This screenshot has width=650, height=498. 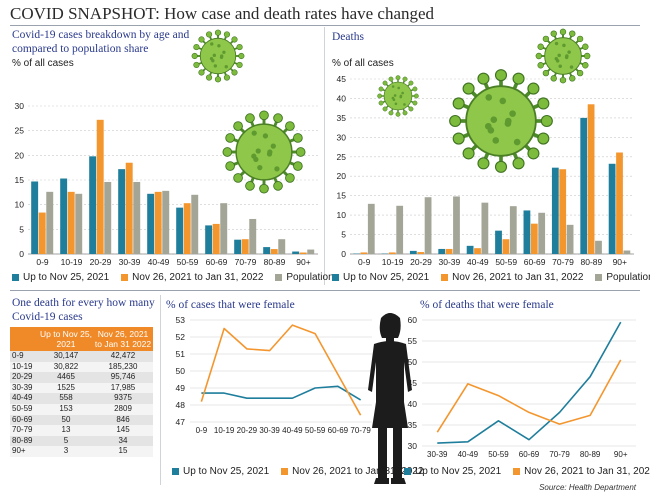 I want to click on table-header-age, so click(x=24, y=339).